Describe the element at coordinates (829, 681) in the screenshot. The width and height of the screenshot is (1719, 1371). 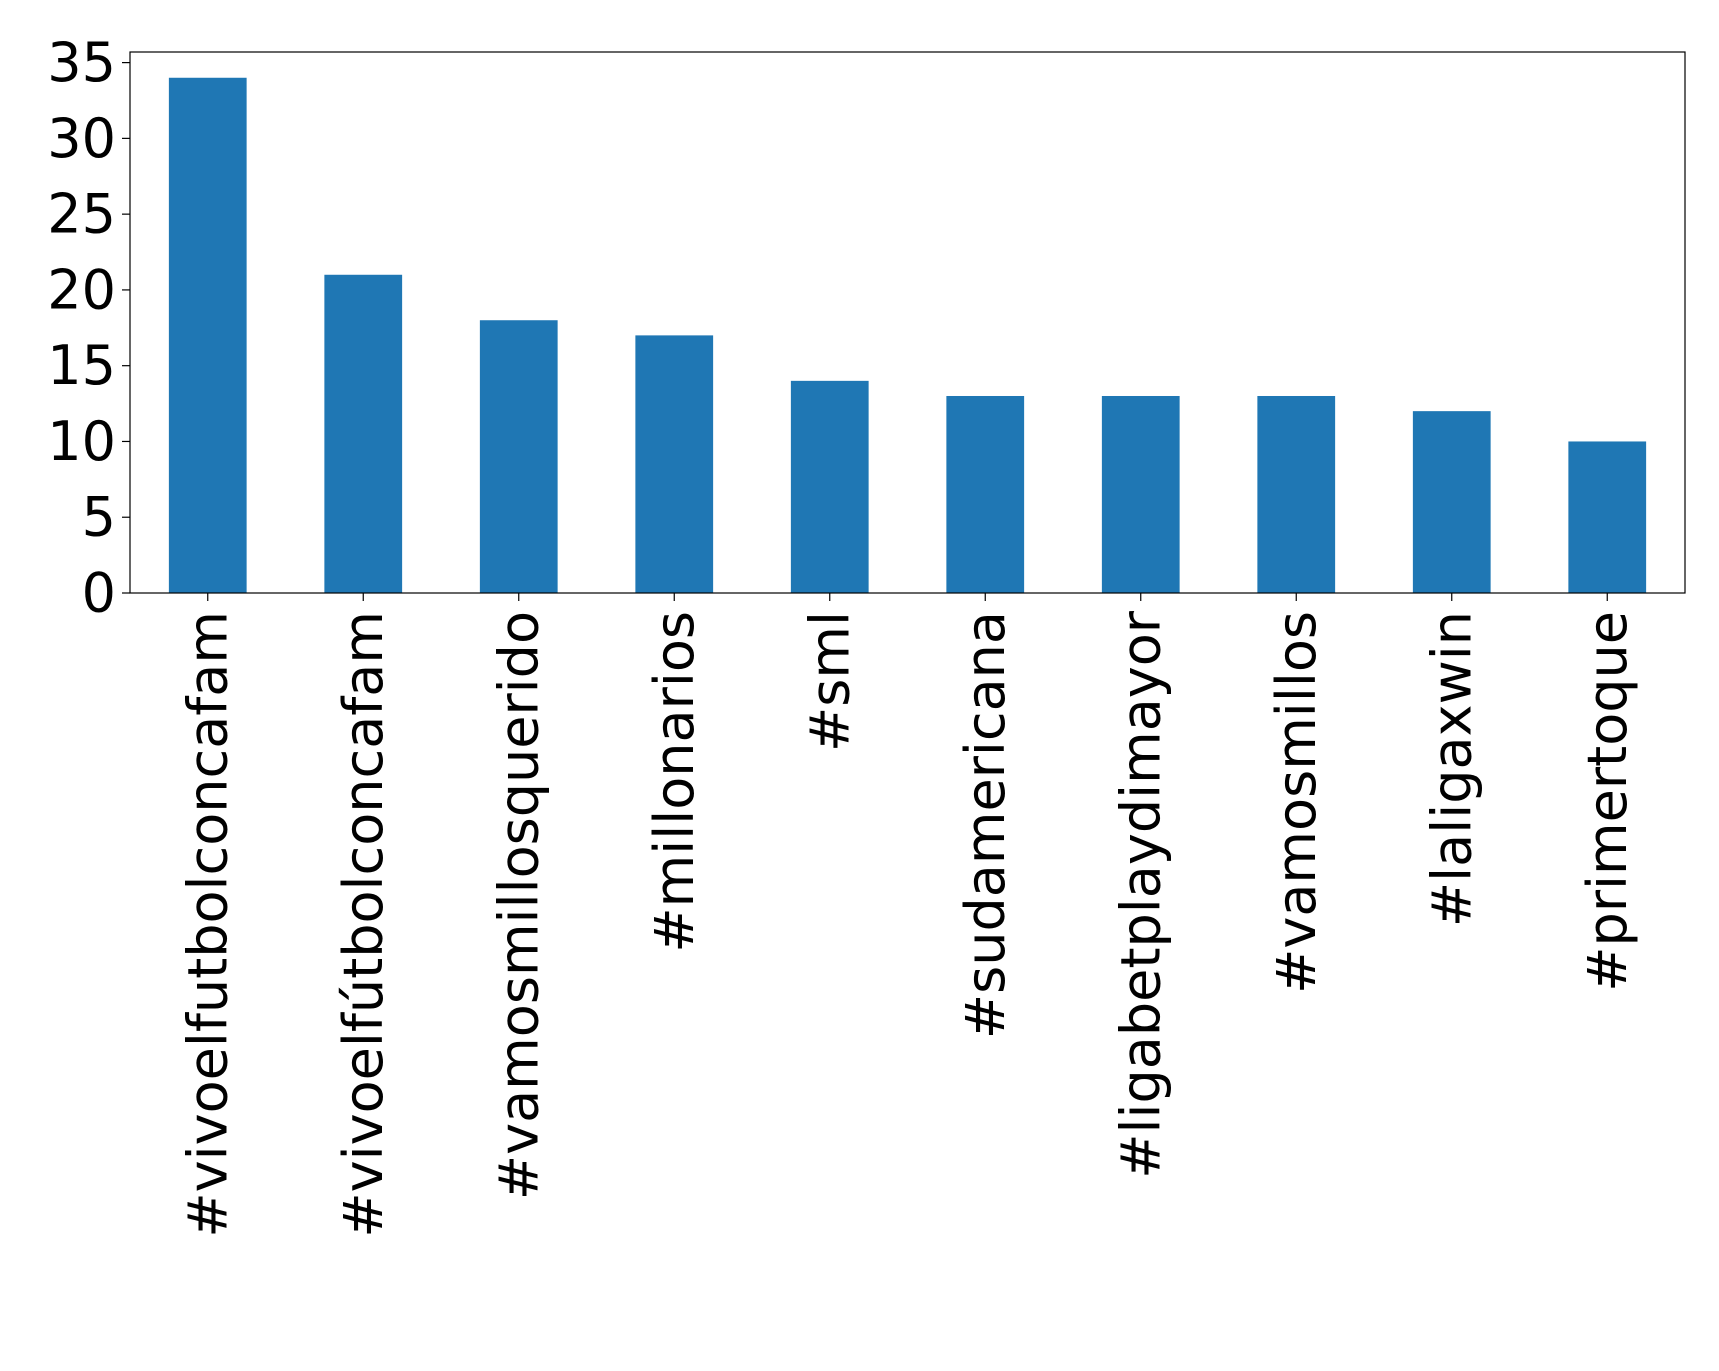
I see `x-tick-label: #sml` at that location.